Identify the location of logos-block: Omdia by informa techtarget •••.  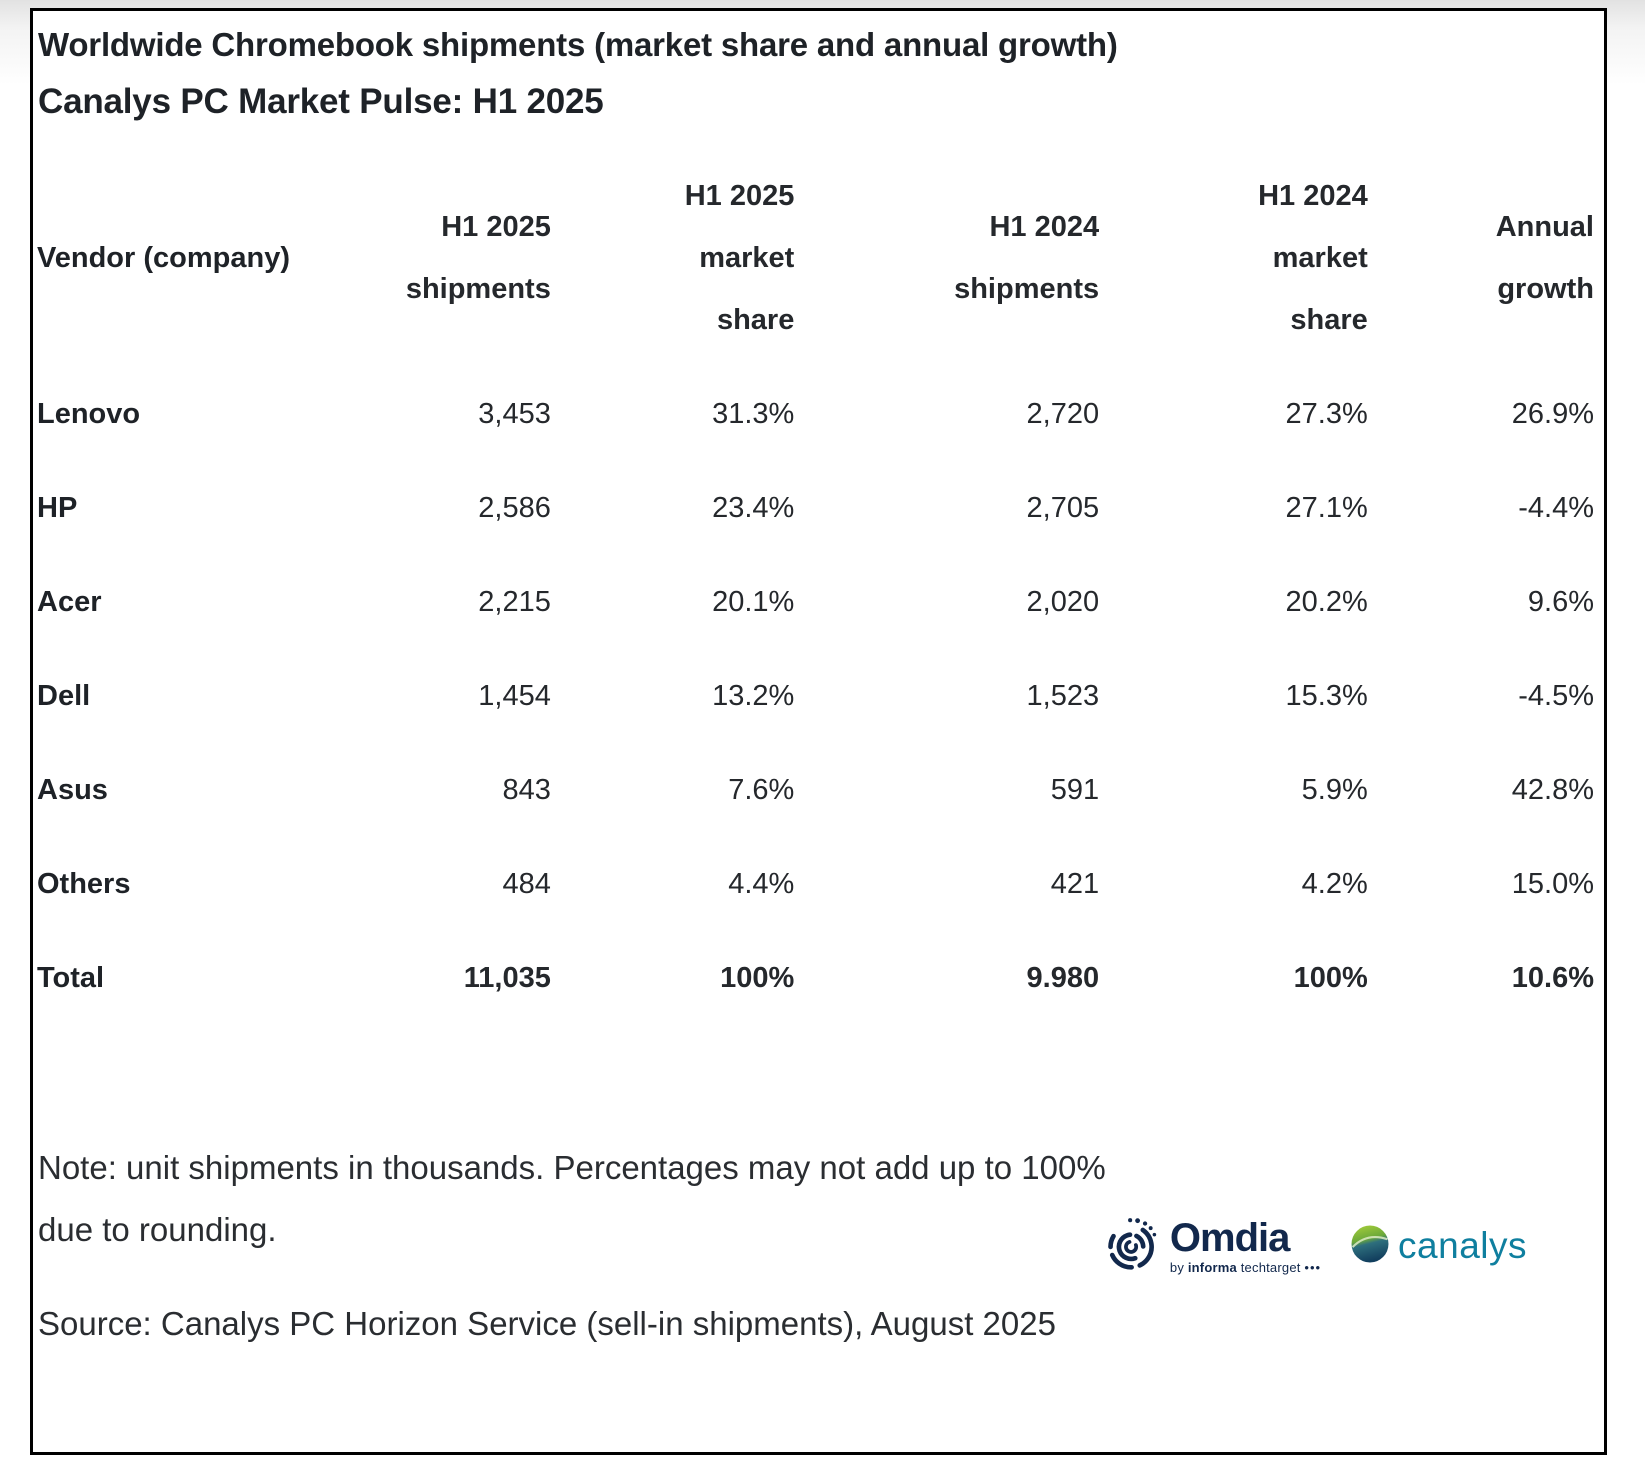
(1315, 1246).